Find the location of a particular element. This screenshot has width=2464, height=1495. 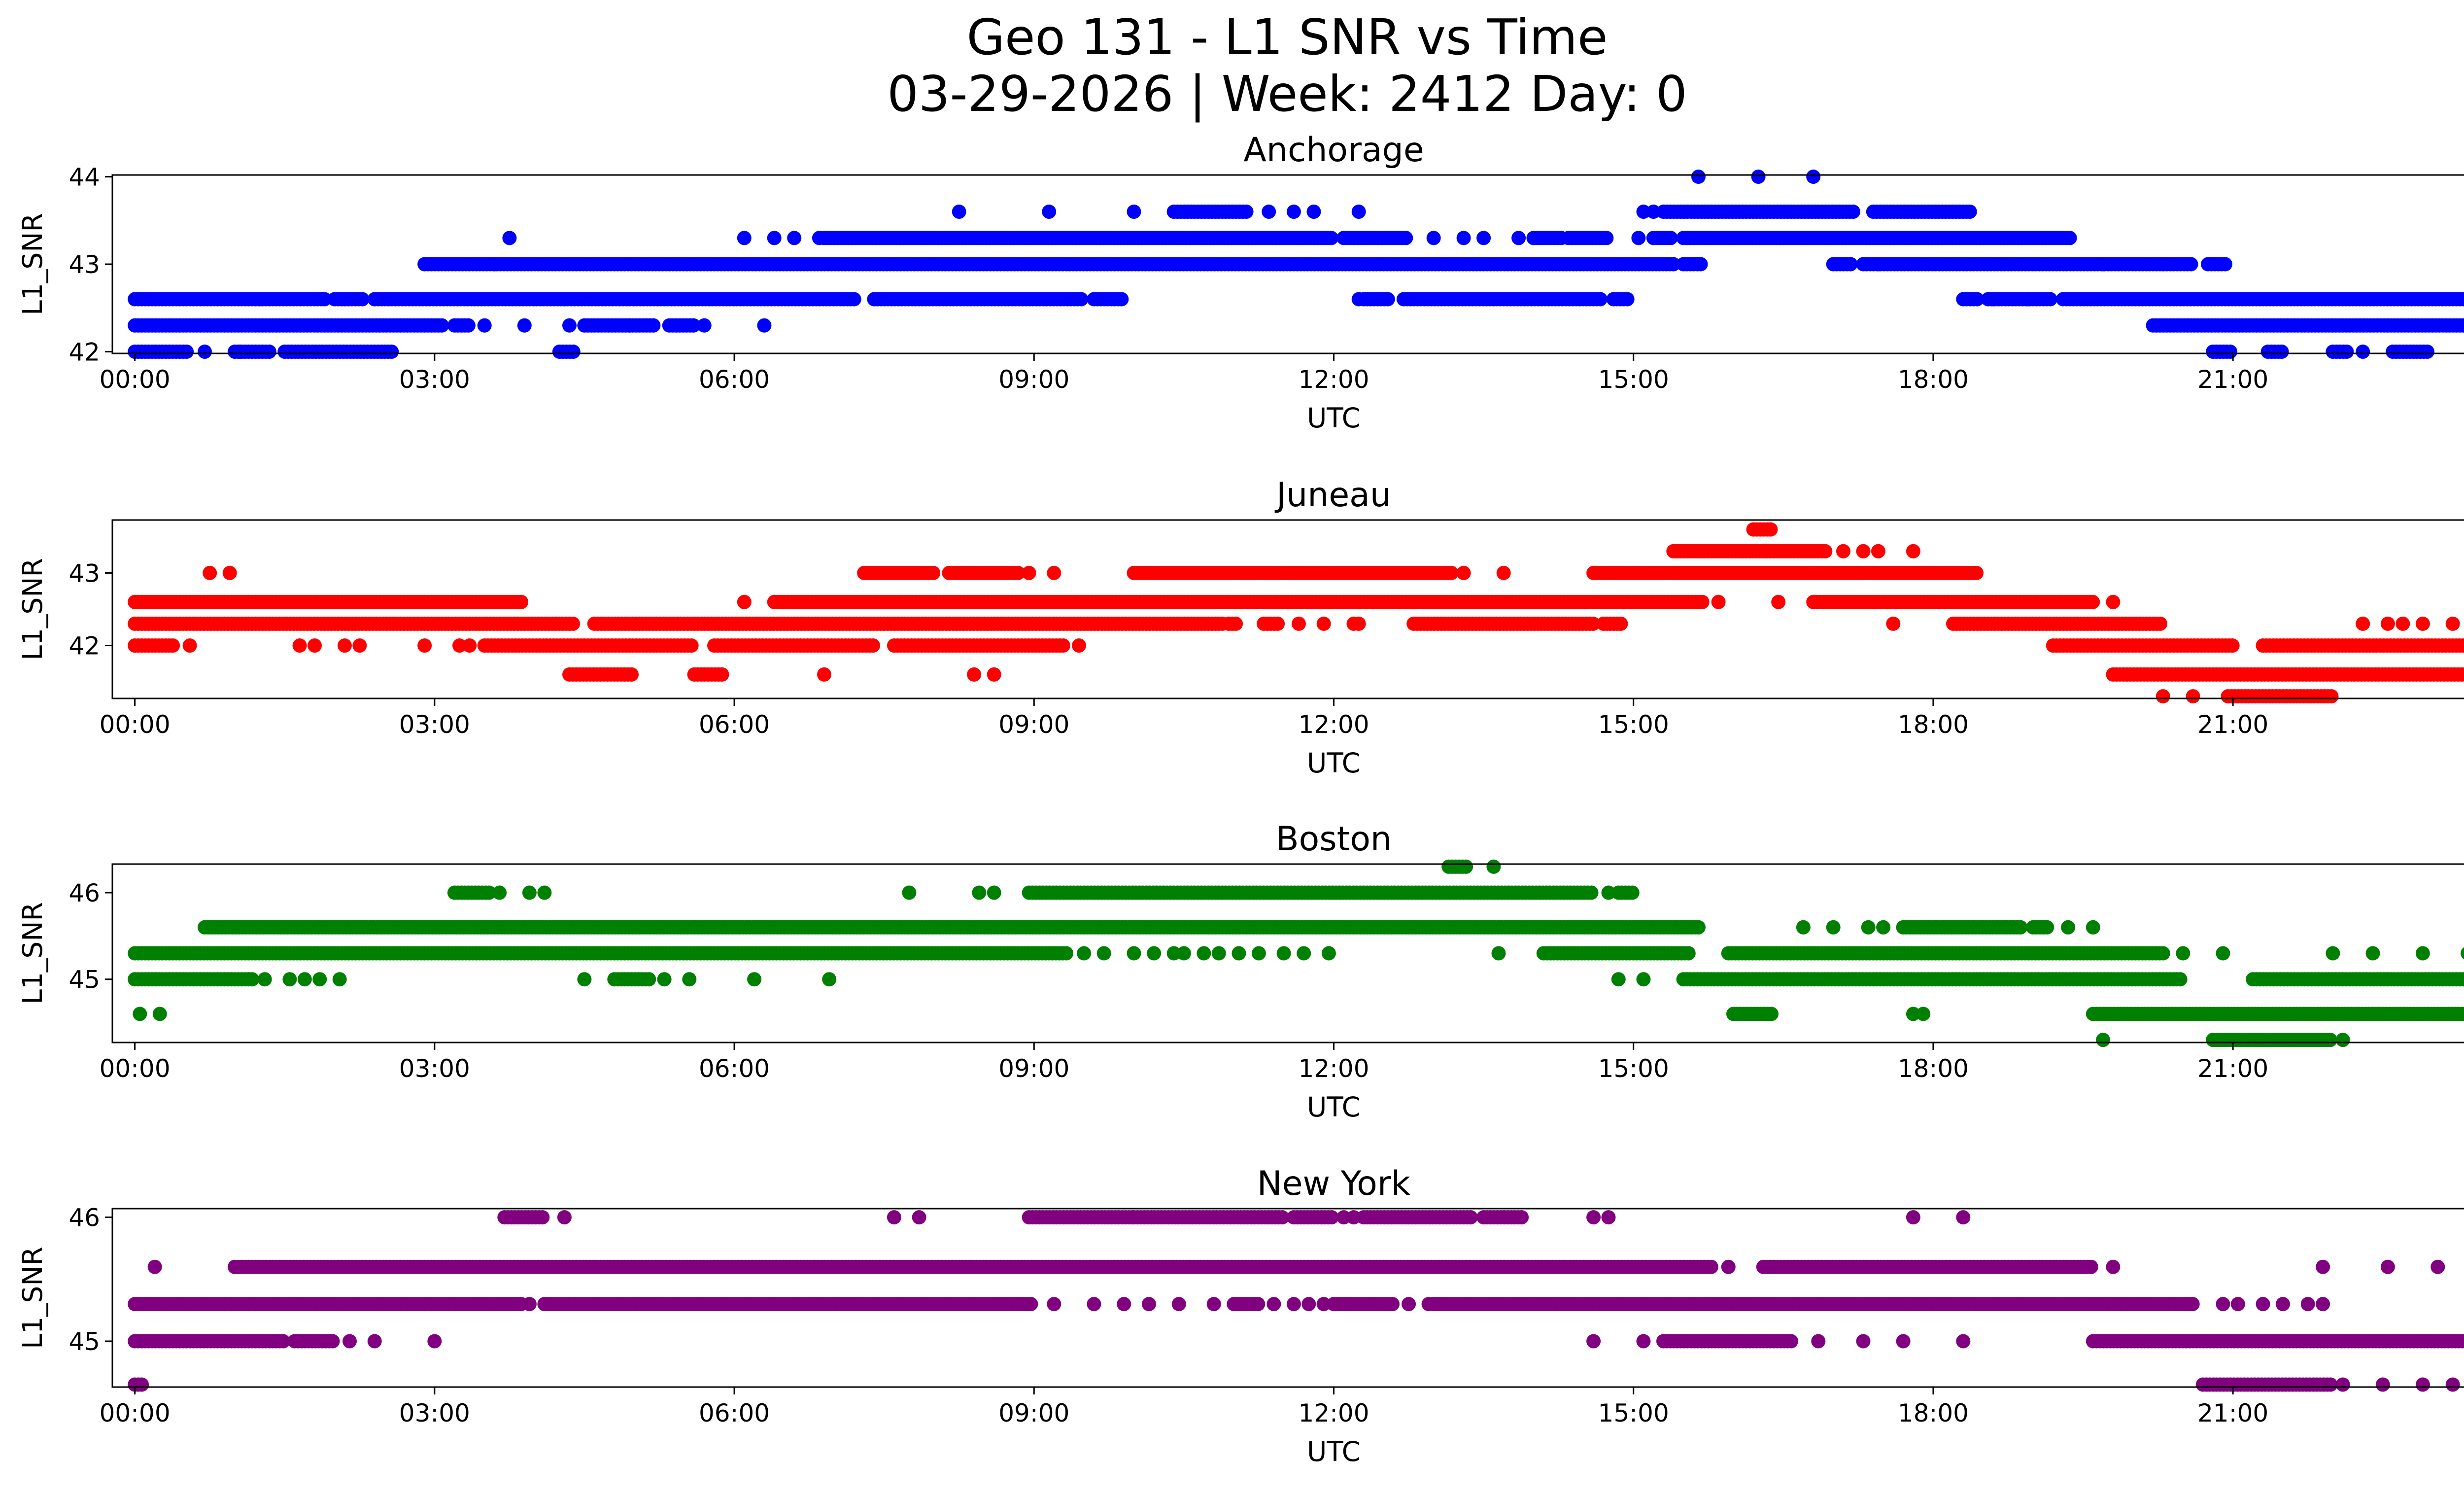

x-tick-label: 09:00 is located at coordinates (1033, 724).